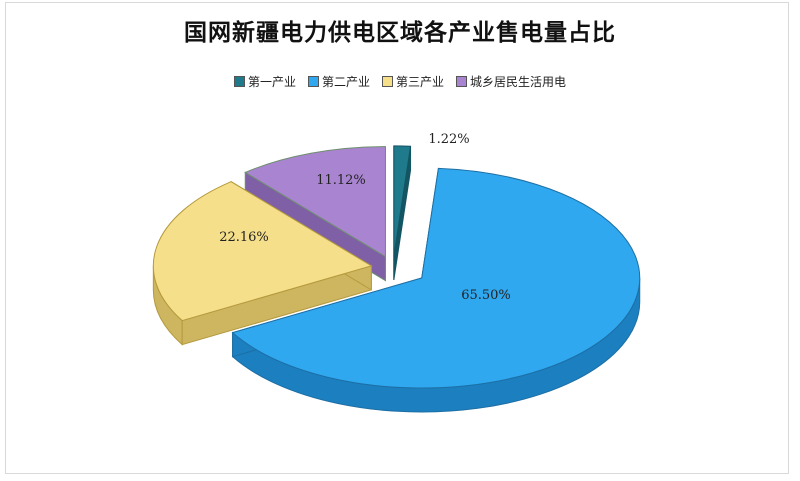 The image size is (800, 481). I want to click on slice-primary, so click(402, 212).